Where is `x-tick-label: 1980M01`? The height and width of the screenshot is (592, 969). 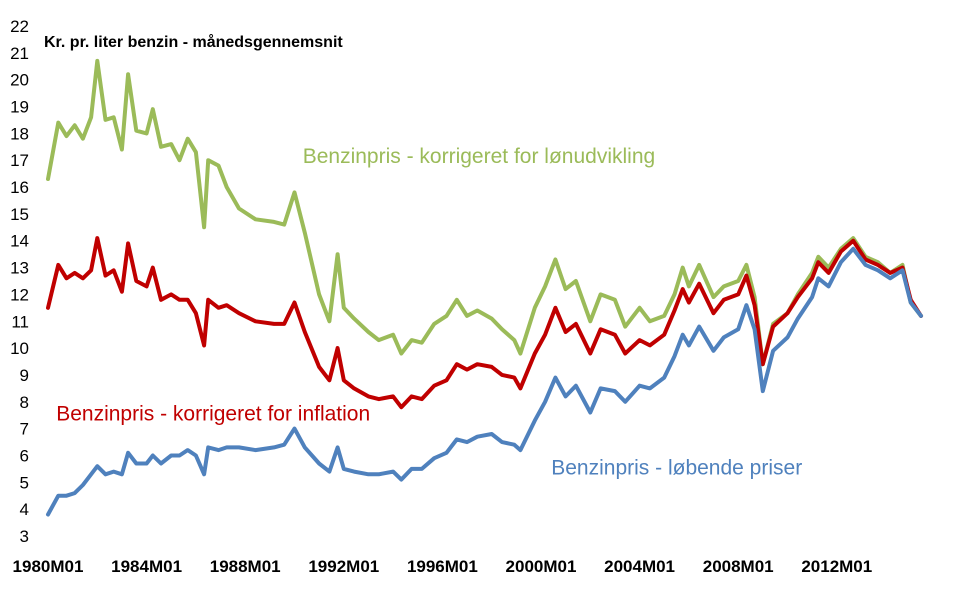
x-tick-label: 1980M01 is located at coordinates (48, 566).